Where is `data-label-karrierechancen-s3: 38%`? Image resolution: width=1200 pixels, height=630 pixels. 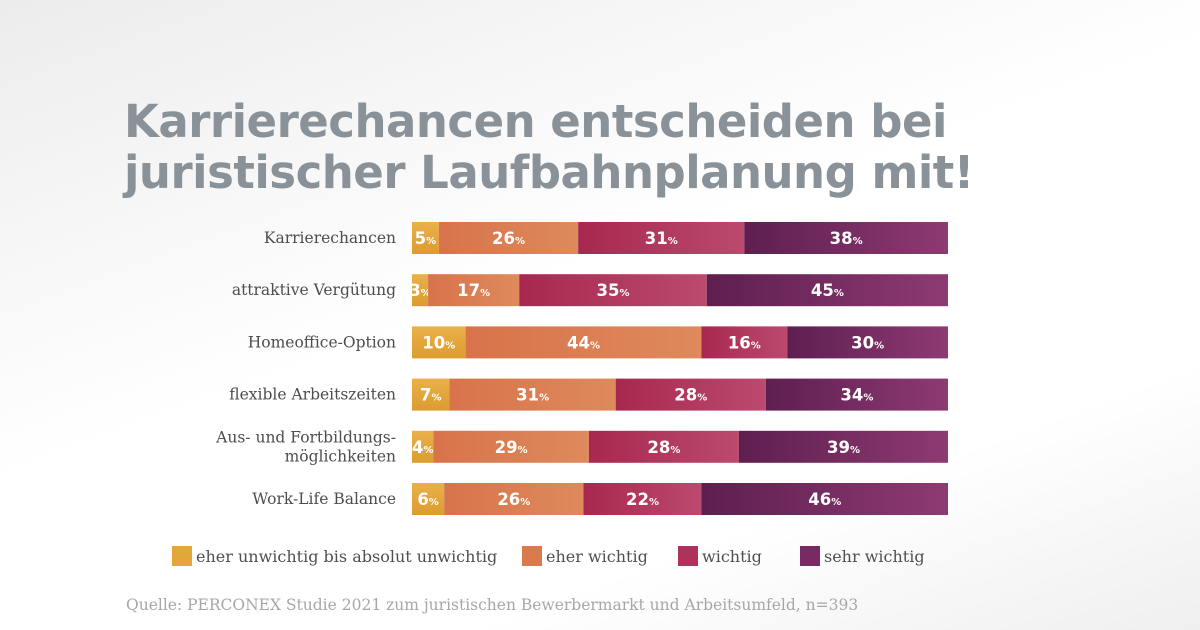
data-label-karrierechancen-s3: 38% is located at coordinates (846, 238).